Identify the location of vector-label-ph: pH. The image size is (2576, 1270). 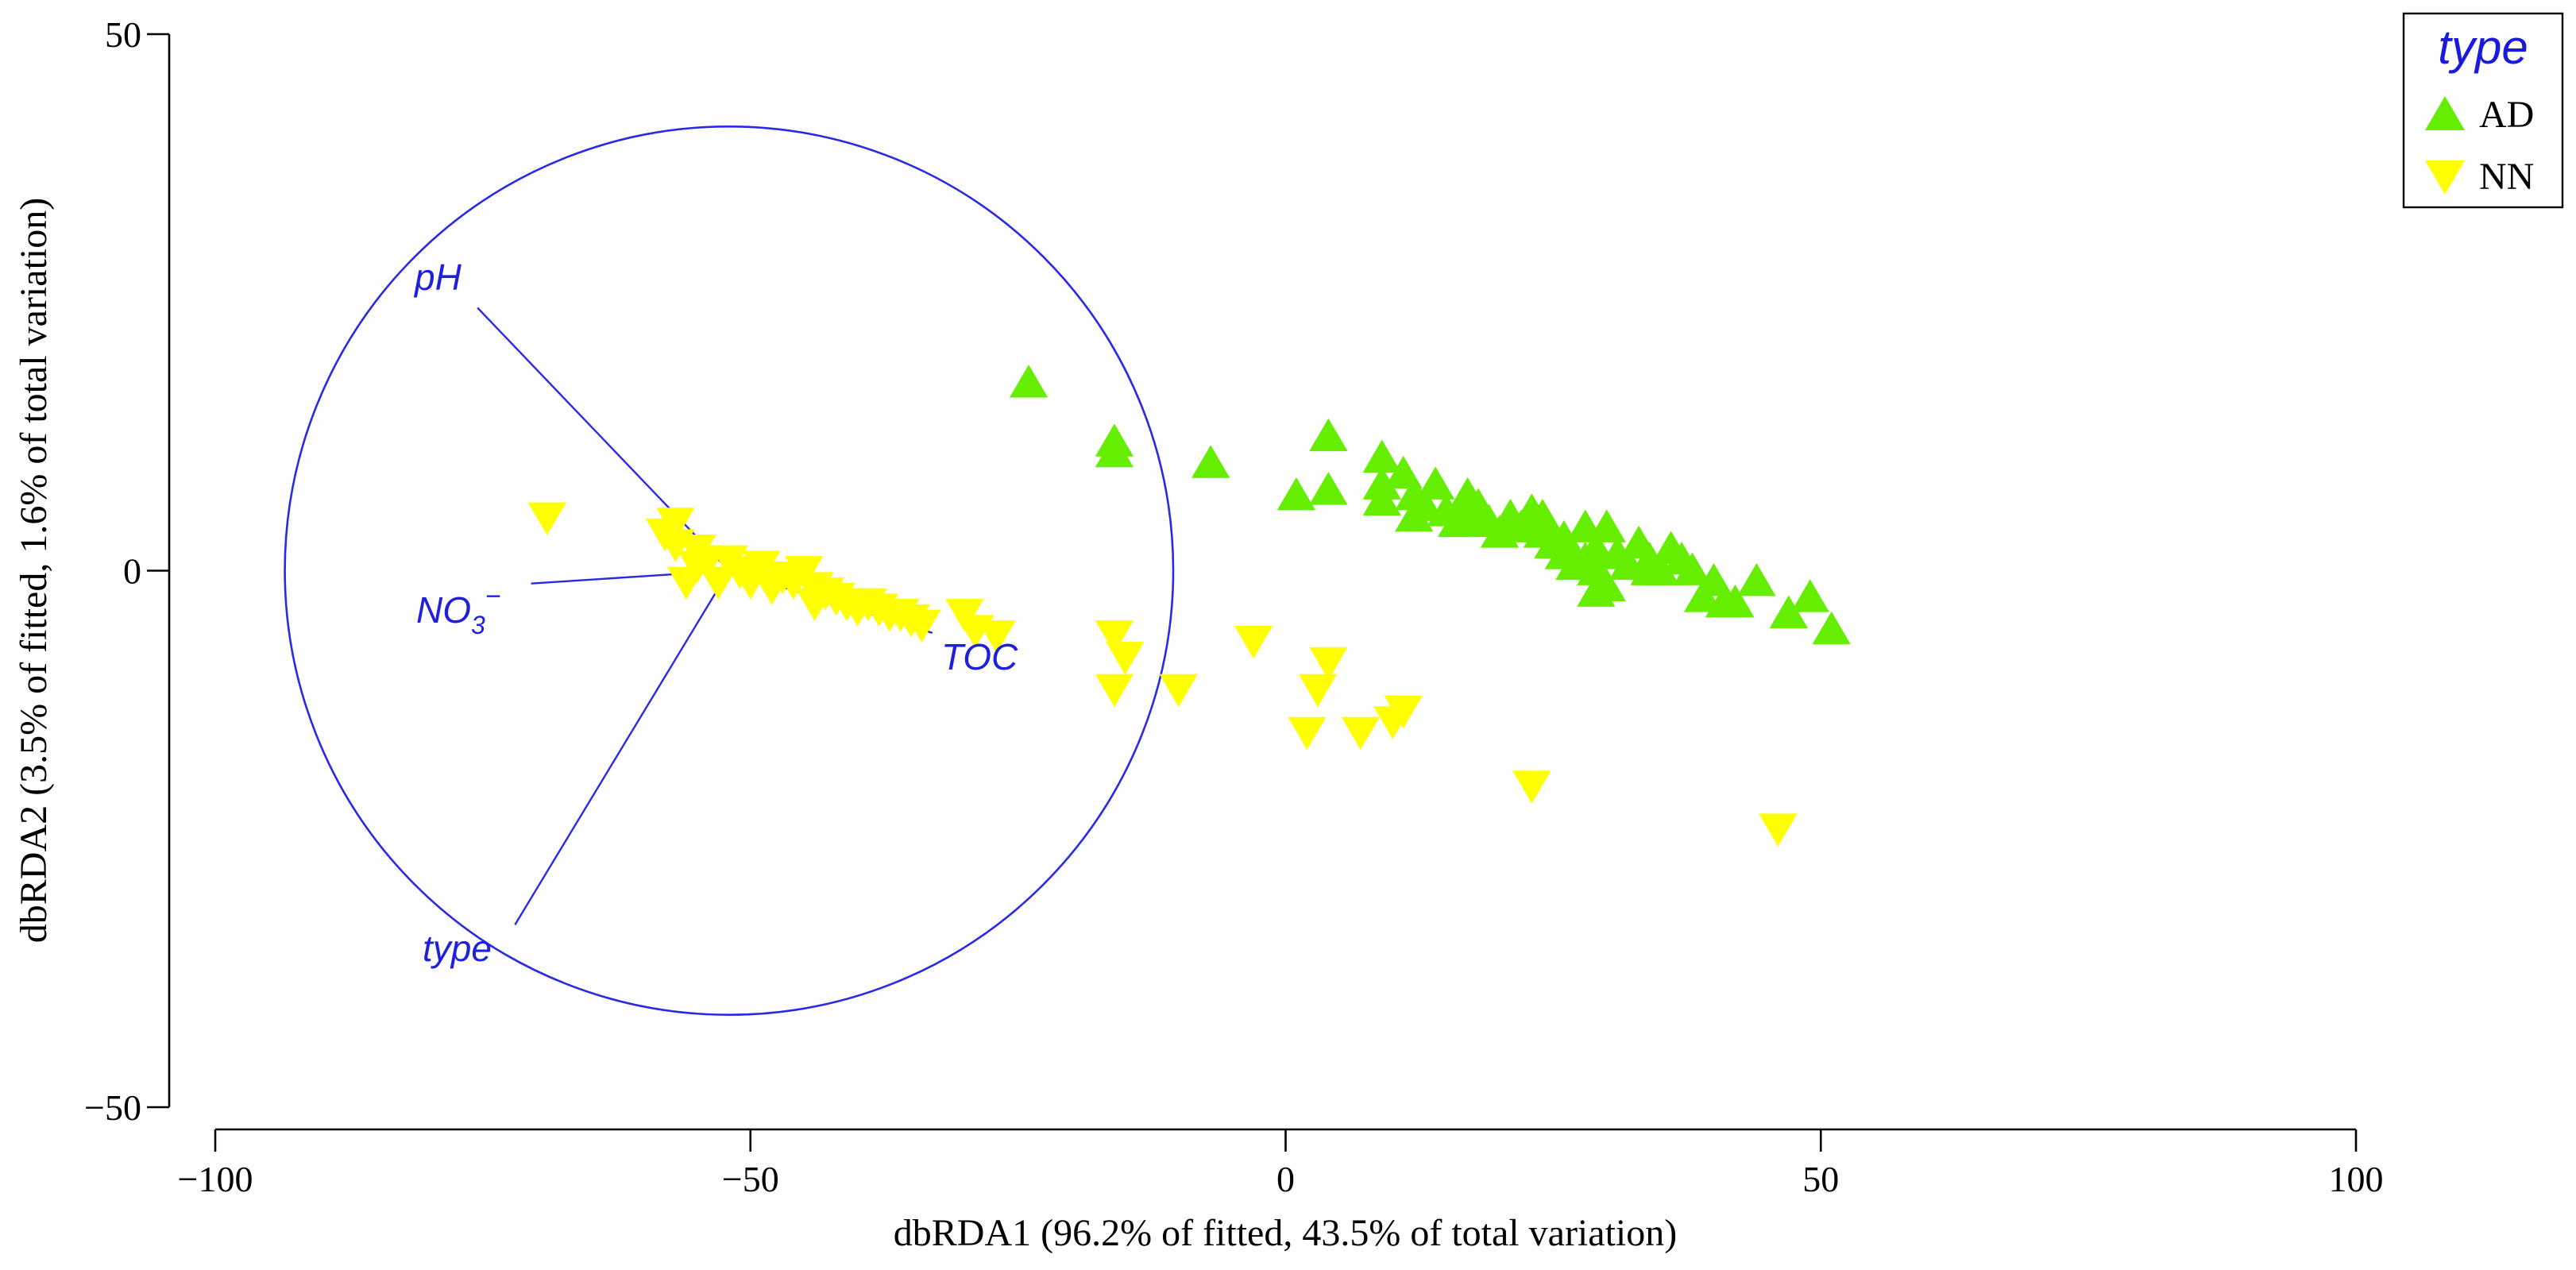
(437, 277).